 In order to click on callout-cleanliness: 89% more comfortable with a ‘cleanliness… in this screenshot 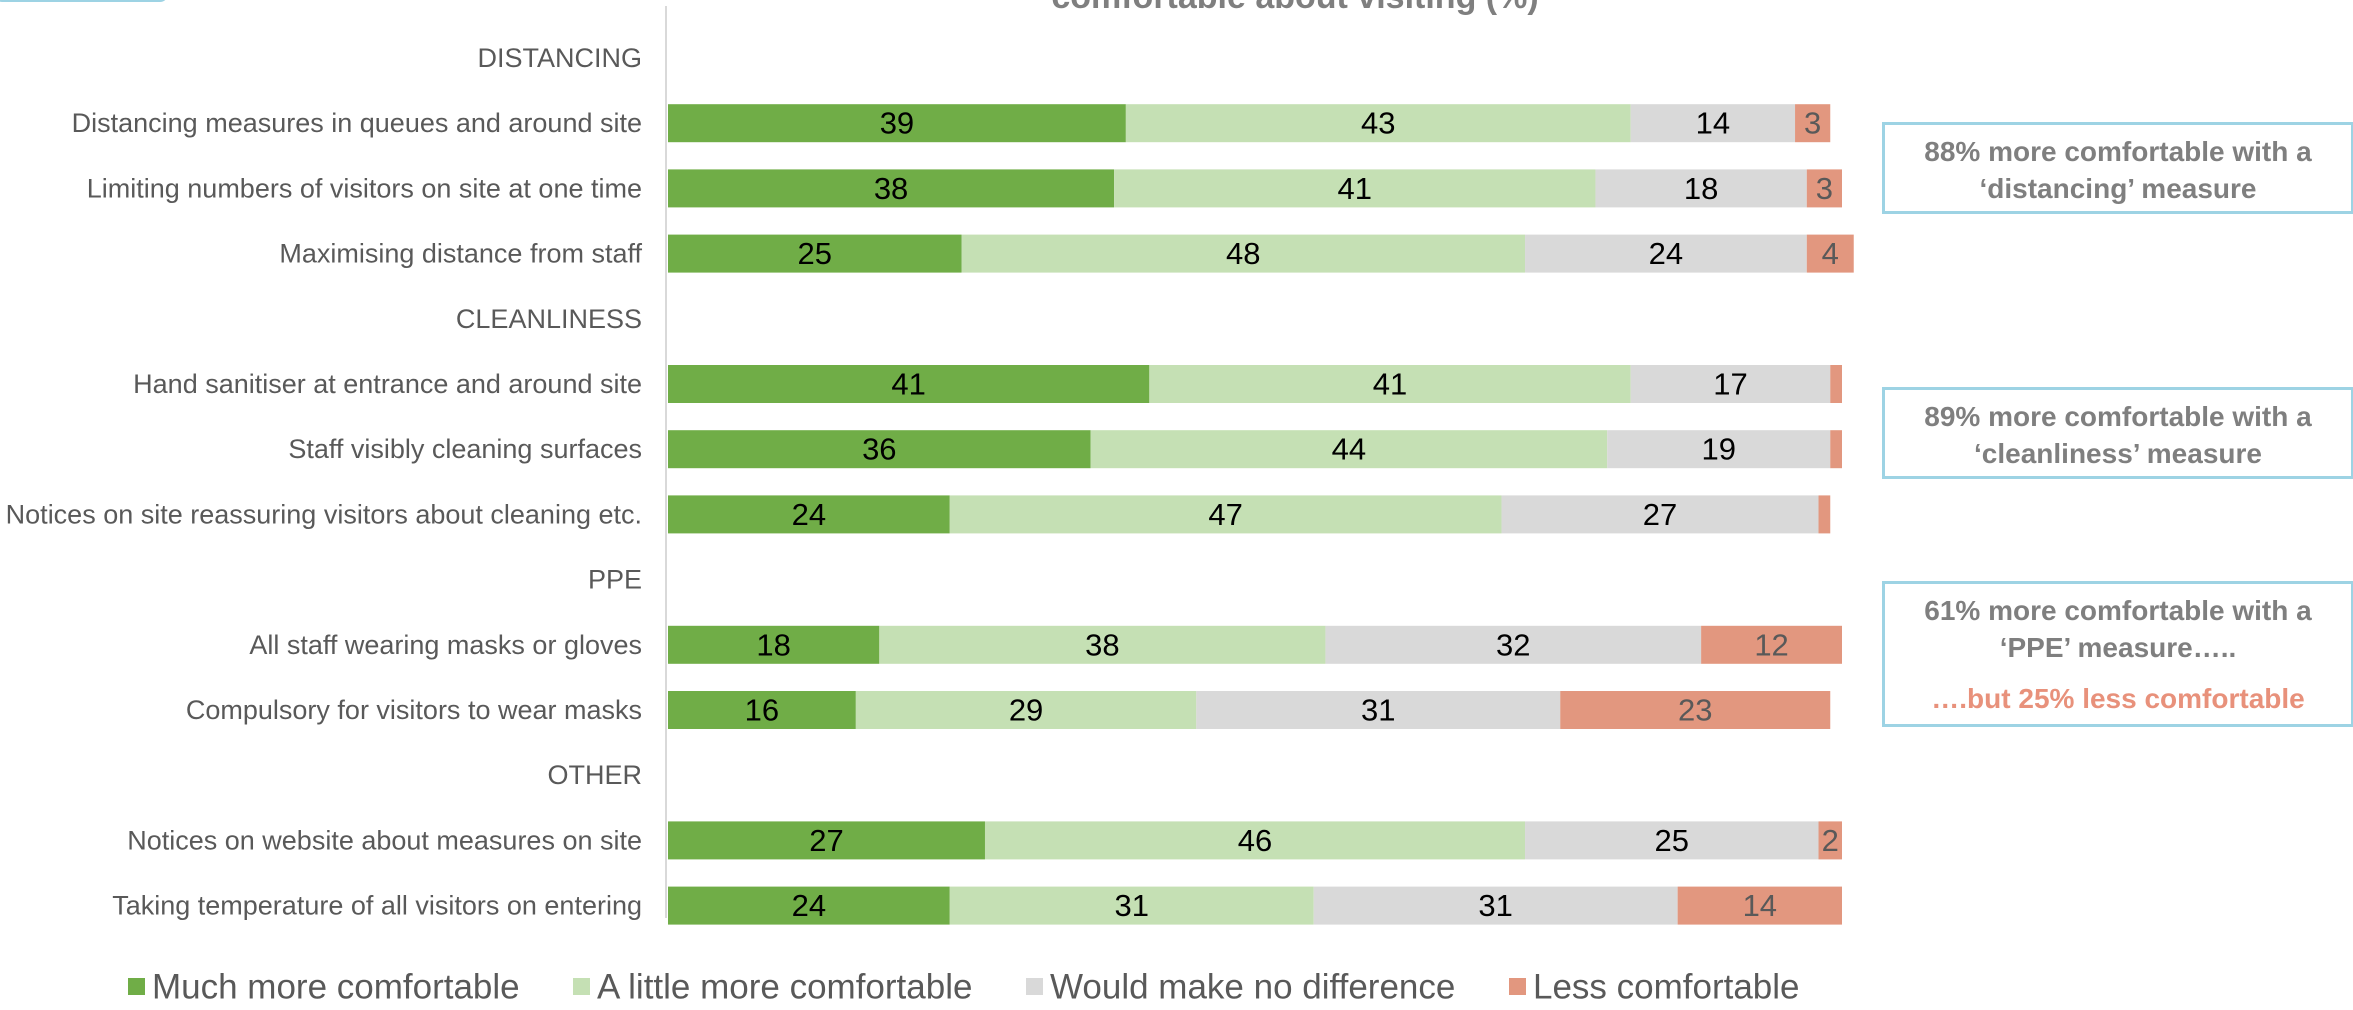, I will do `click(2117, 433)`.